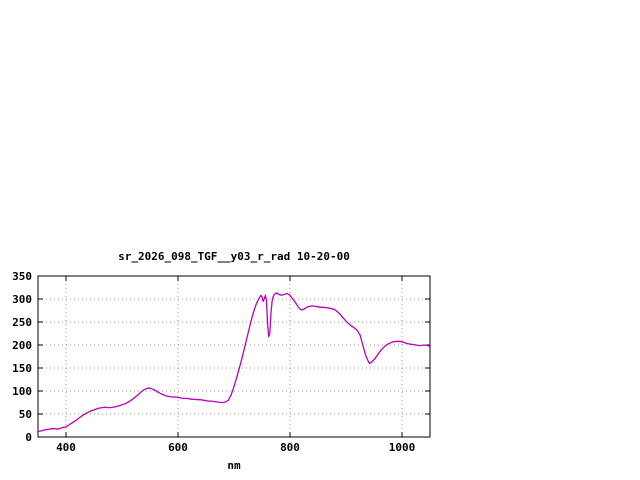 Image resolution: width=640 pixels, height=480 pixels. What do you see at coordinates (290, 447) in the screenshot?
I see `x-tick-label: 800` at bounding box center [290, 447].